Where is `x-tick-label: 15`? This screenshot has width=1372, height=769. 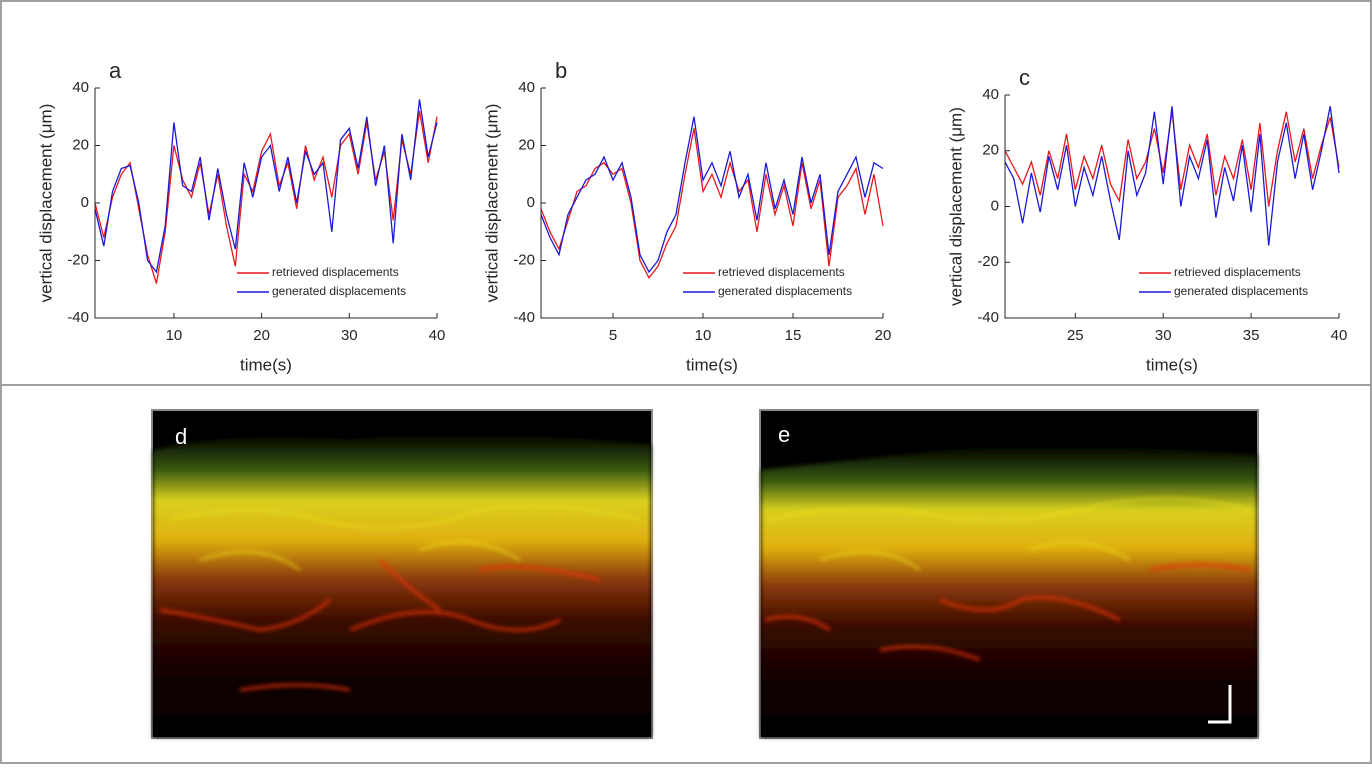 x-tick-label: 15 is located at coordinates (793, 335).